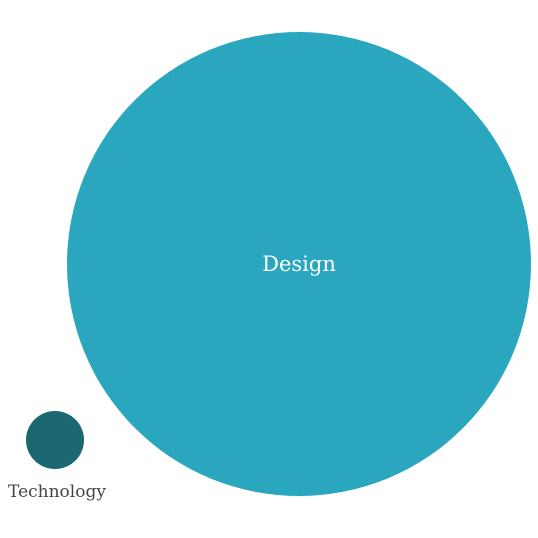  What do you see at coordinates (57, 492) in the screenshot?
I see `bubble-label-technology: Technology` at bounding box center [57, 492].